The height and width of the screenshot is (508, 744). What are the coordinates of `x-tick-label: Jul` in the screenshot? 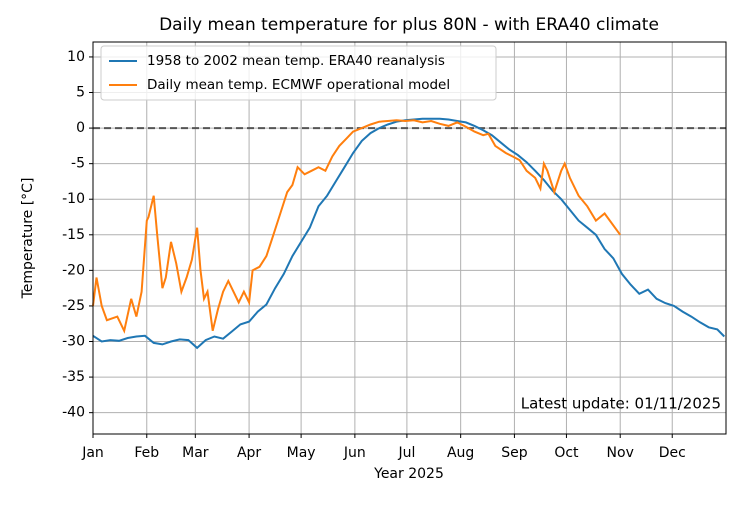 It's located at (406, 453).